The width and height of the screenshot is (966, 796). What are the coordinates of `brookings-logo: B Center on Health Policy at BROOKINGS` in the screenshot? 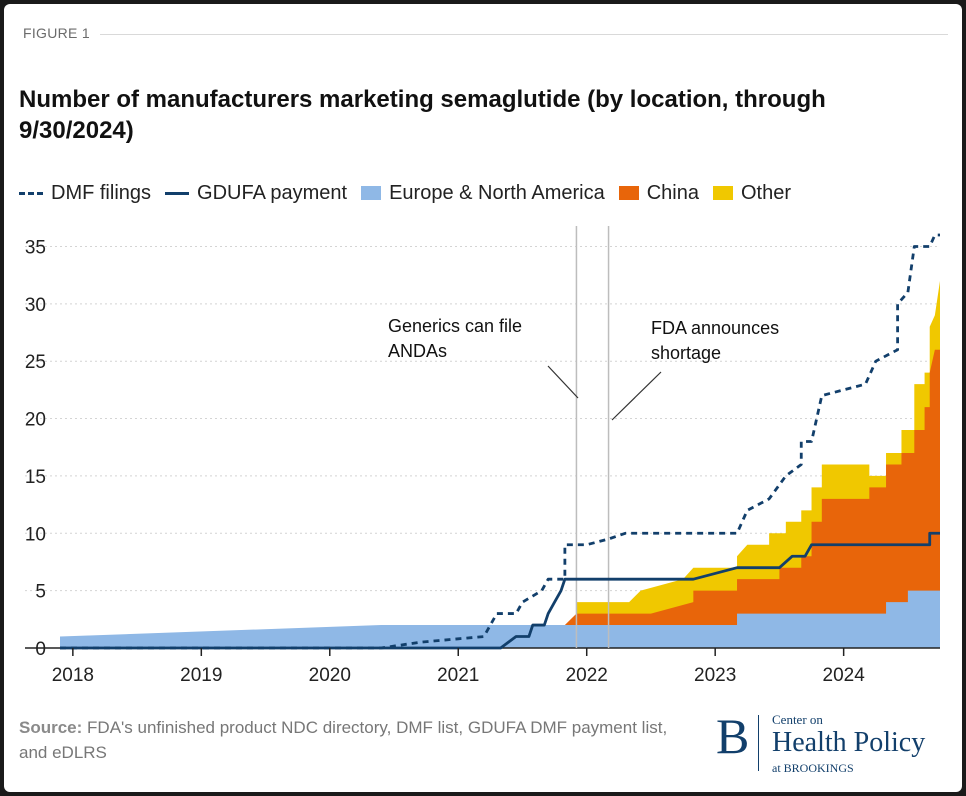 It's located at (832, 743).